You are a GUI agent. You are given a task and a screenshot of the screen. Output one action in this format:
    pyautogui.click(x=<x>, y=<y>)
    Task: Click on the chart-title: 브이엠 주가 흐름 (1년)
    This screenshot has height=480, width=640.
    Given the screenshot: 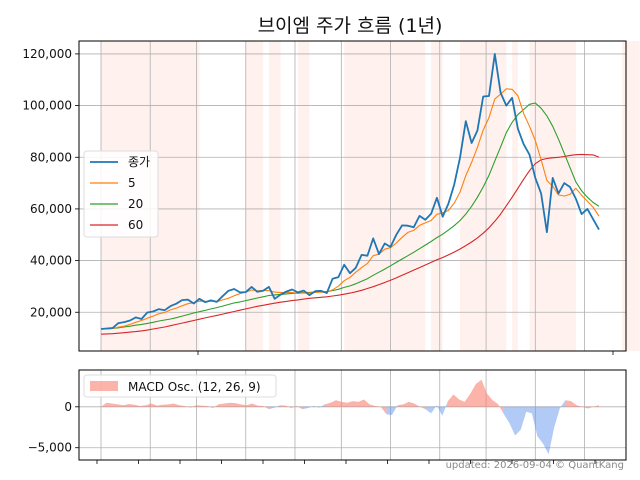 What is the action you would take?
    pyautogui.click(x=350, y=26)
    